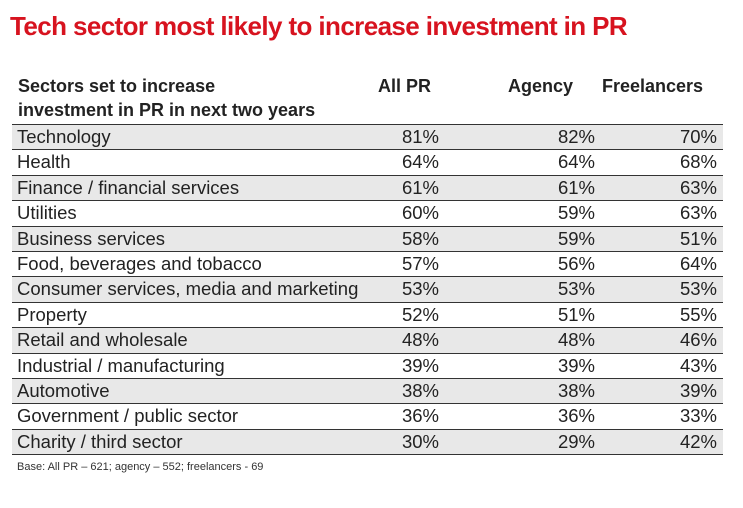  I want to click on all-pr-value: 48%, so click(420, 340).